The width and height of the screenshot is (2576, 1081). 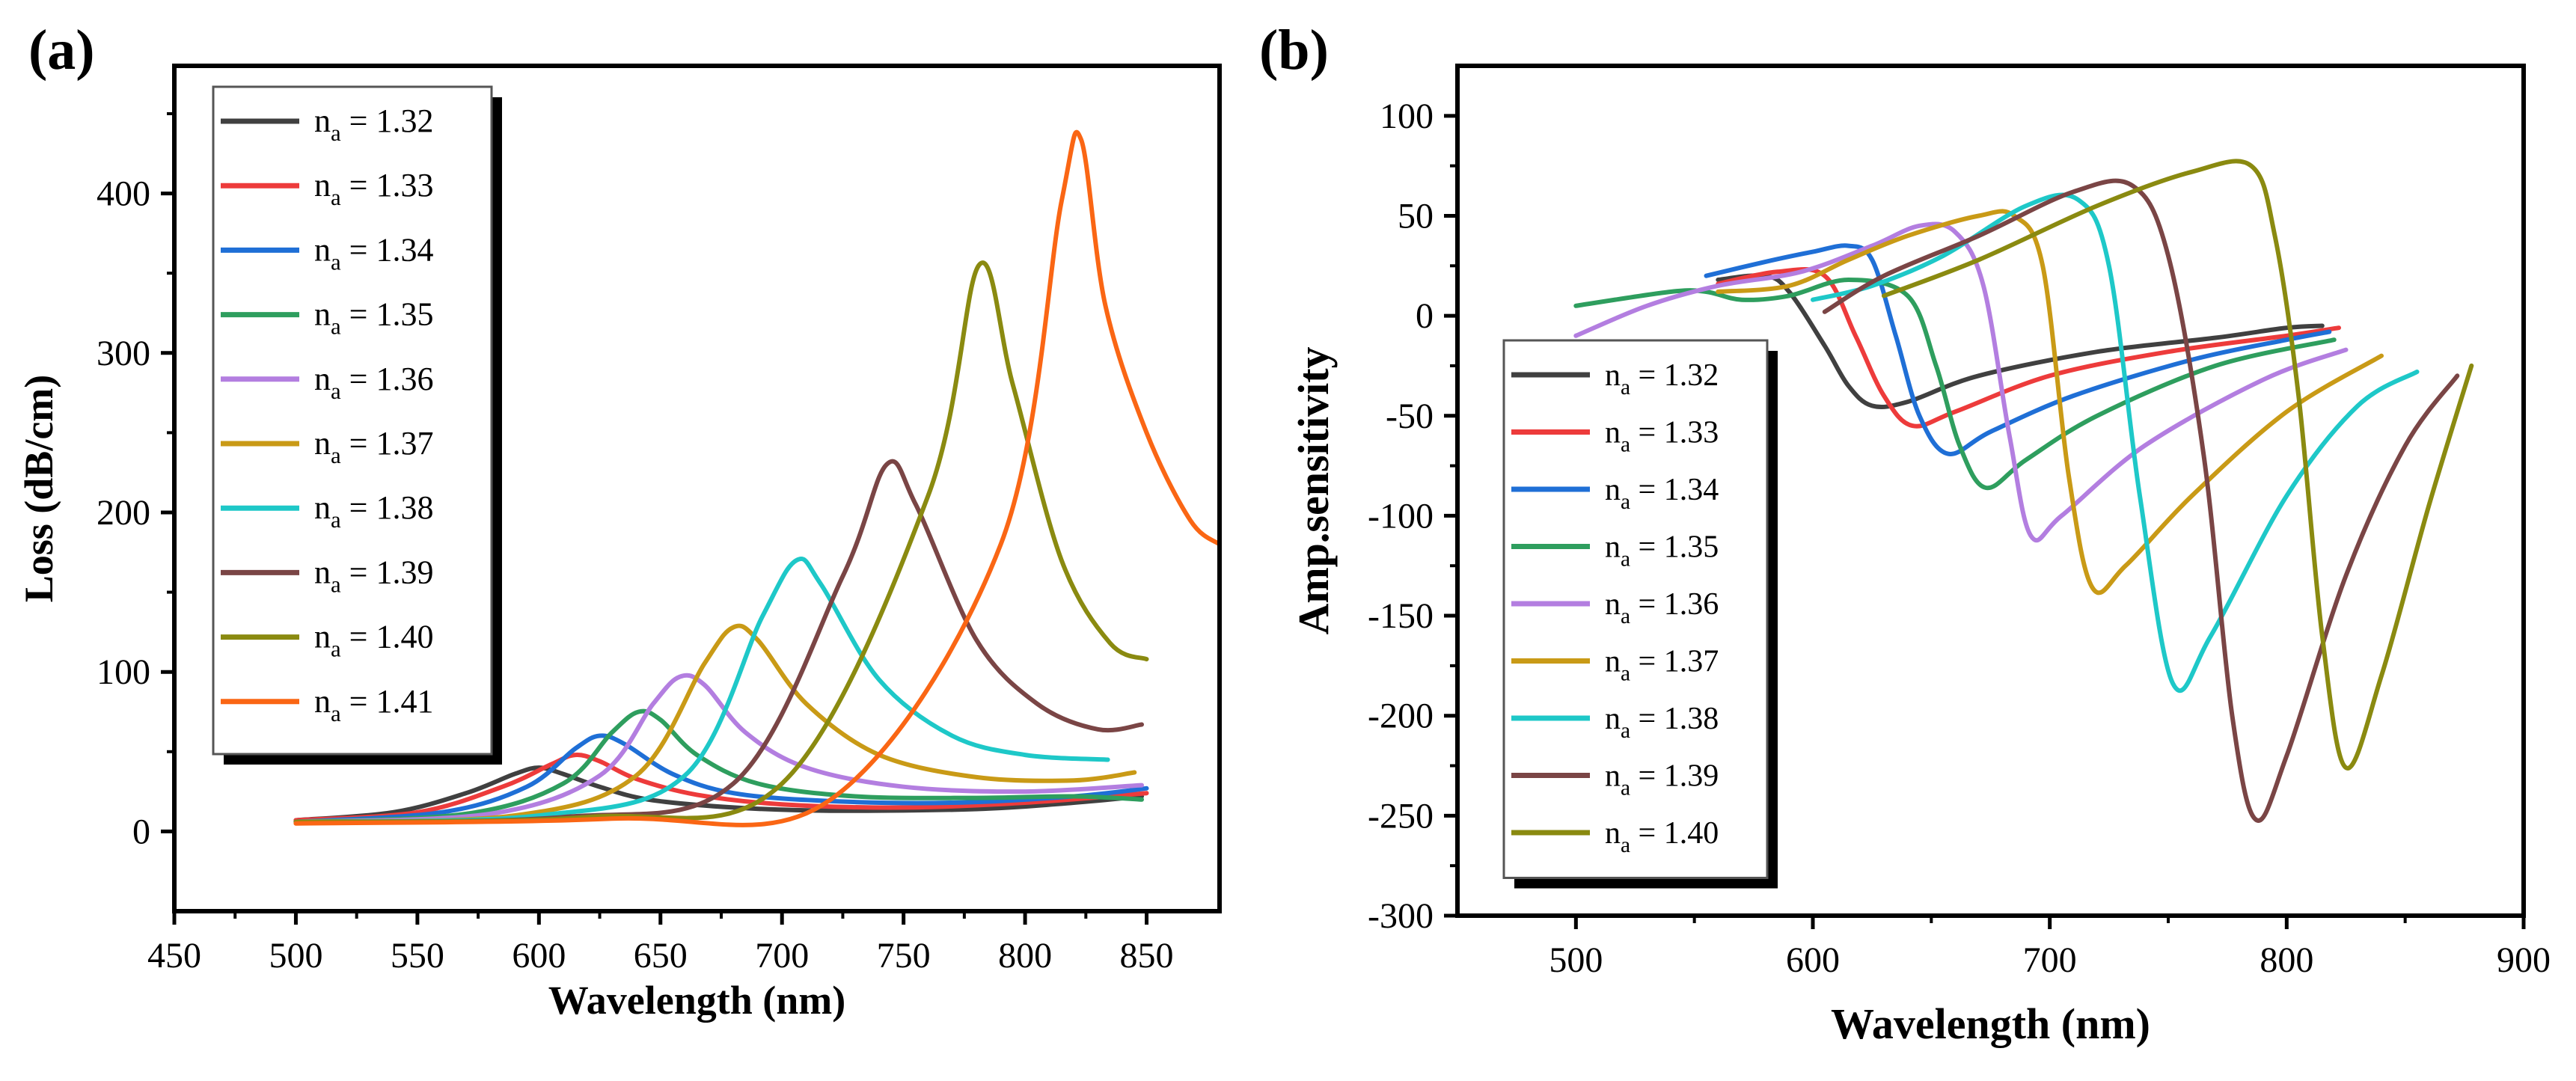 What do you see at coordinates (1401, 816) in the screenshot?
I see `y-tick-label: -250` at bounding box center [1401, 816].